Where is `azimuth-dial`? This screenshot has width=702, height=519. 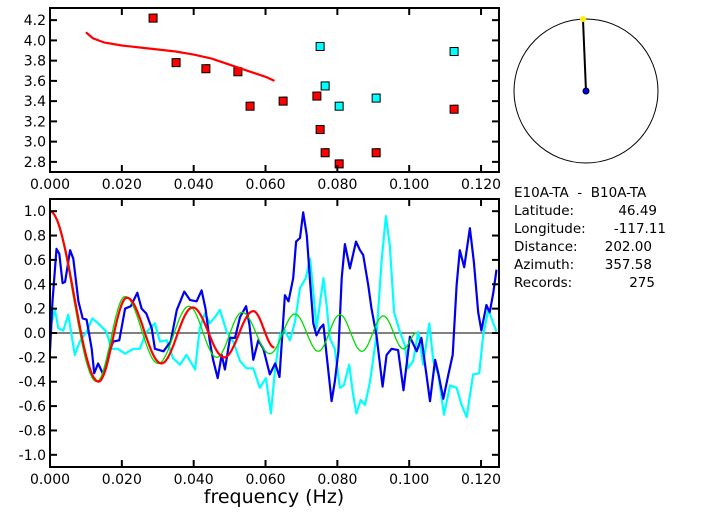
azimuth-dial is located at coordinates (586, 90).